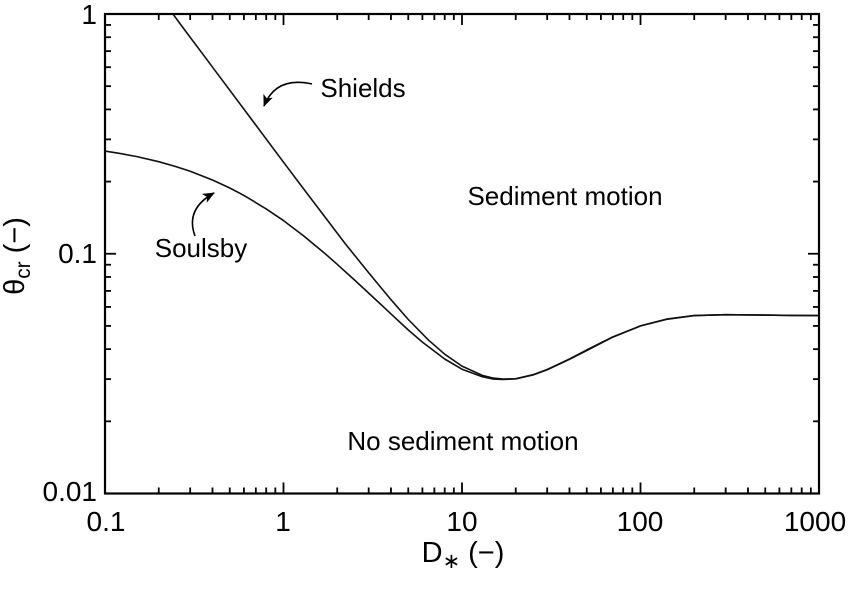 Image resolution: width=850 pixels, height=592 pixels. Describe the element at coordinates (482, 553) in the screenshot. I see `x-axis-units: (−)` at that location.